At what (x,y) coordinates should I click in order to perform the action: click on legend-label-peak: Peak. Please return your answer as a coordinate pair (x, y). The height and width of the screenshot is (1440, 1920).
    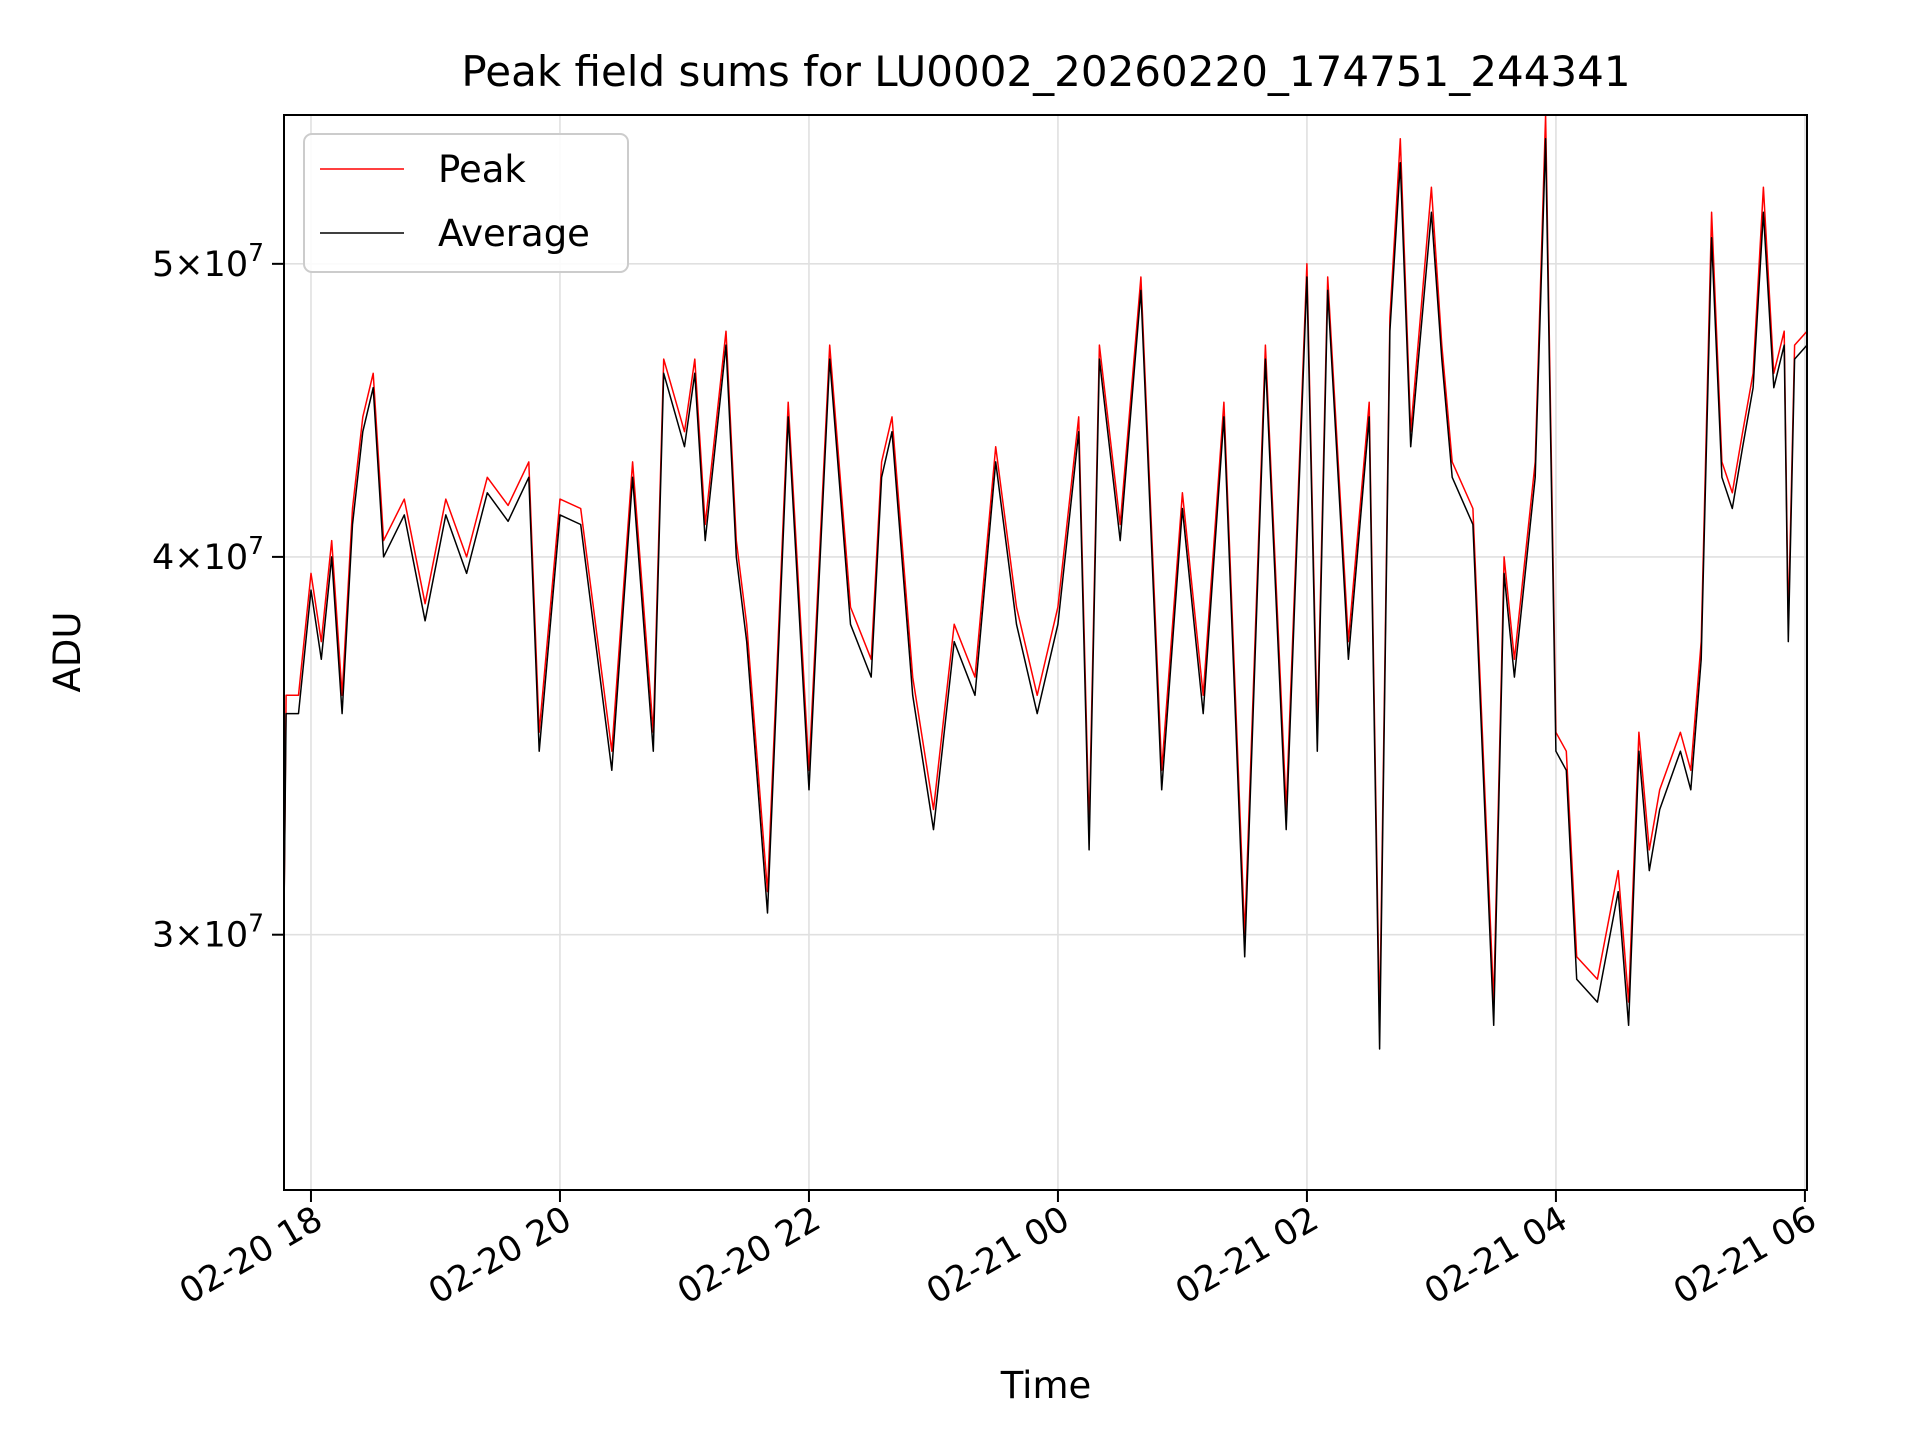
    Looking at the image, I should click on (482, 169).